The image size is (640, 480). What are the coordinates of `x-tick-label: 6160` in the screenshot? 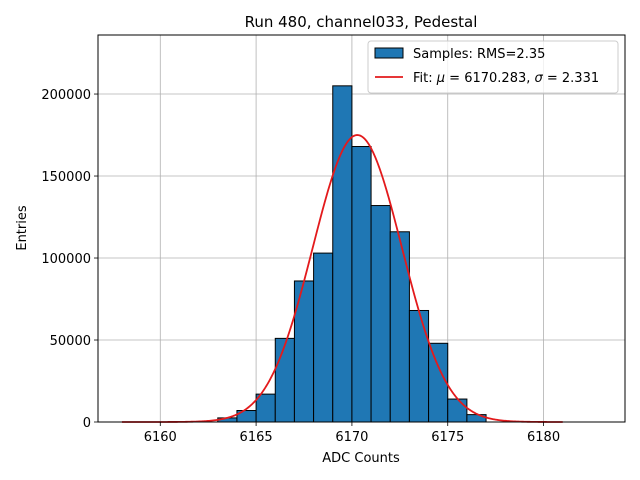 It's located at (160, 437).